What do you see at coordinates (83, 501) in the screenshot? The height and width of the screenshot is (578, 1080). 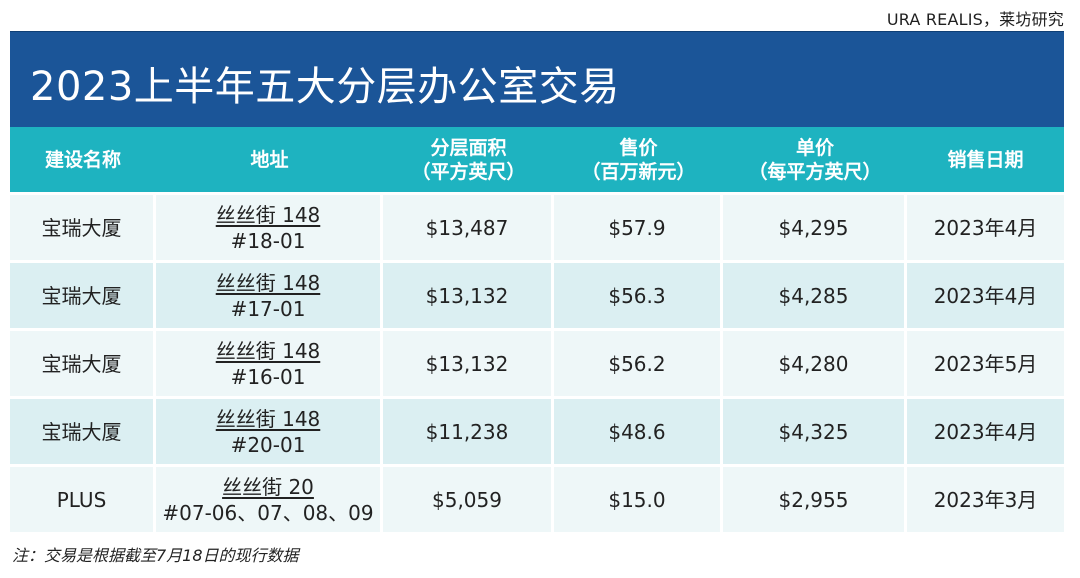 I see `cell-building: PLUS` at bounding box center [83, 501].